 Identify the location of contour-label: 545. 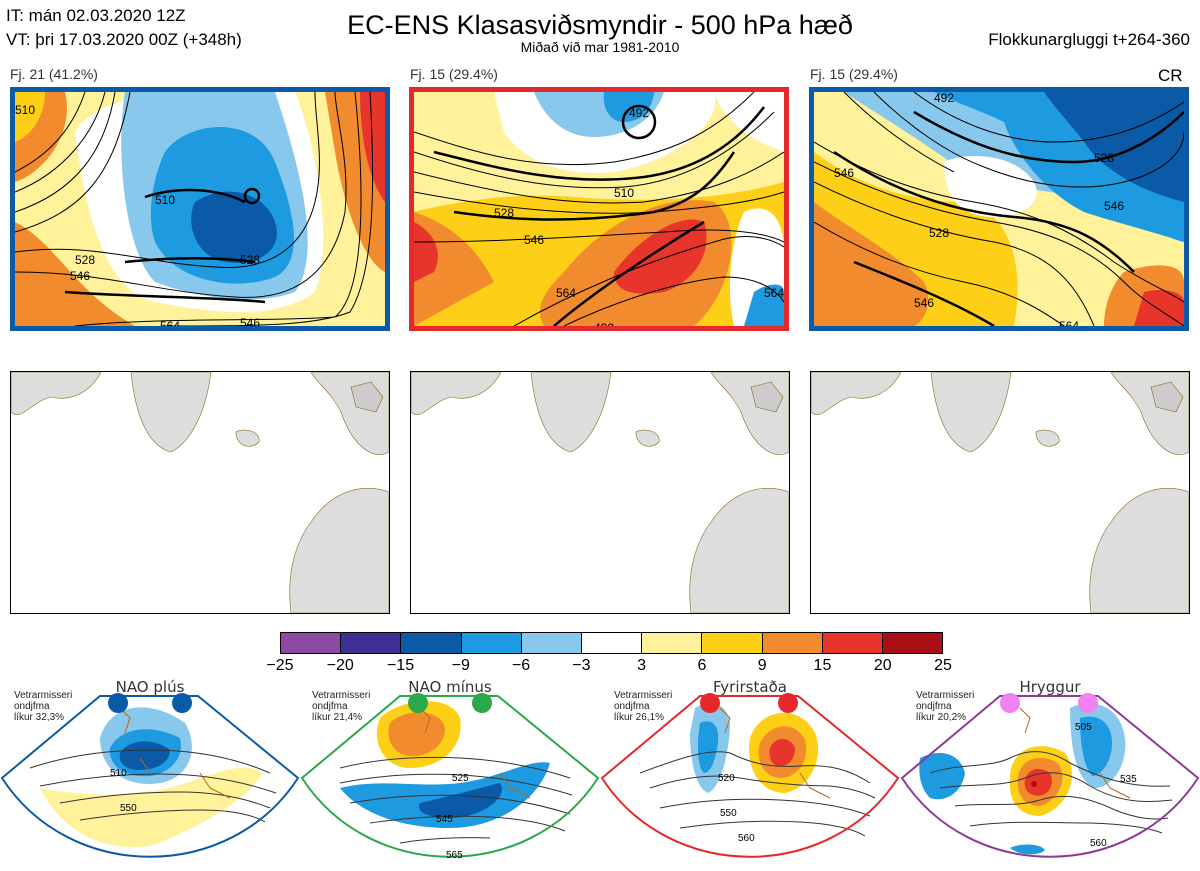
(444, 819).